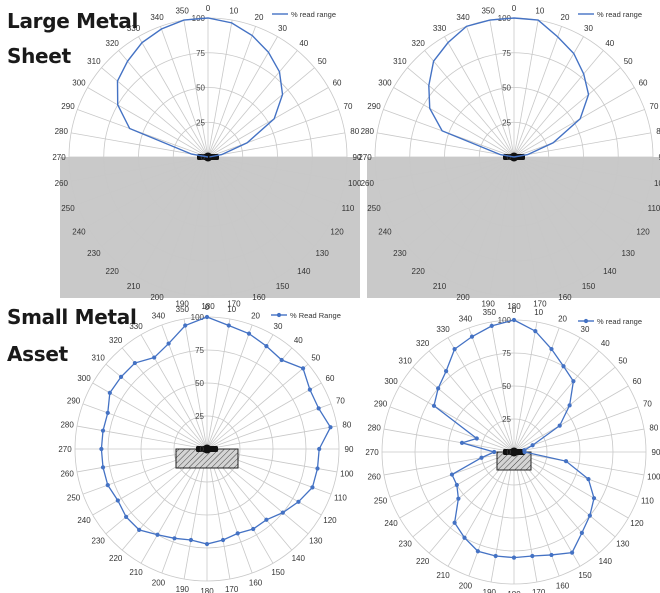  What do you see at coordinates (400, 253) in the screenshot?
I see `angle-tick-label: 230` at bounding box center [400, 253].